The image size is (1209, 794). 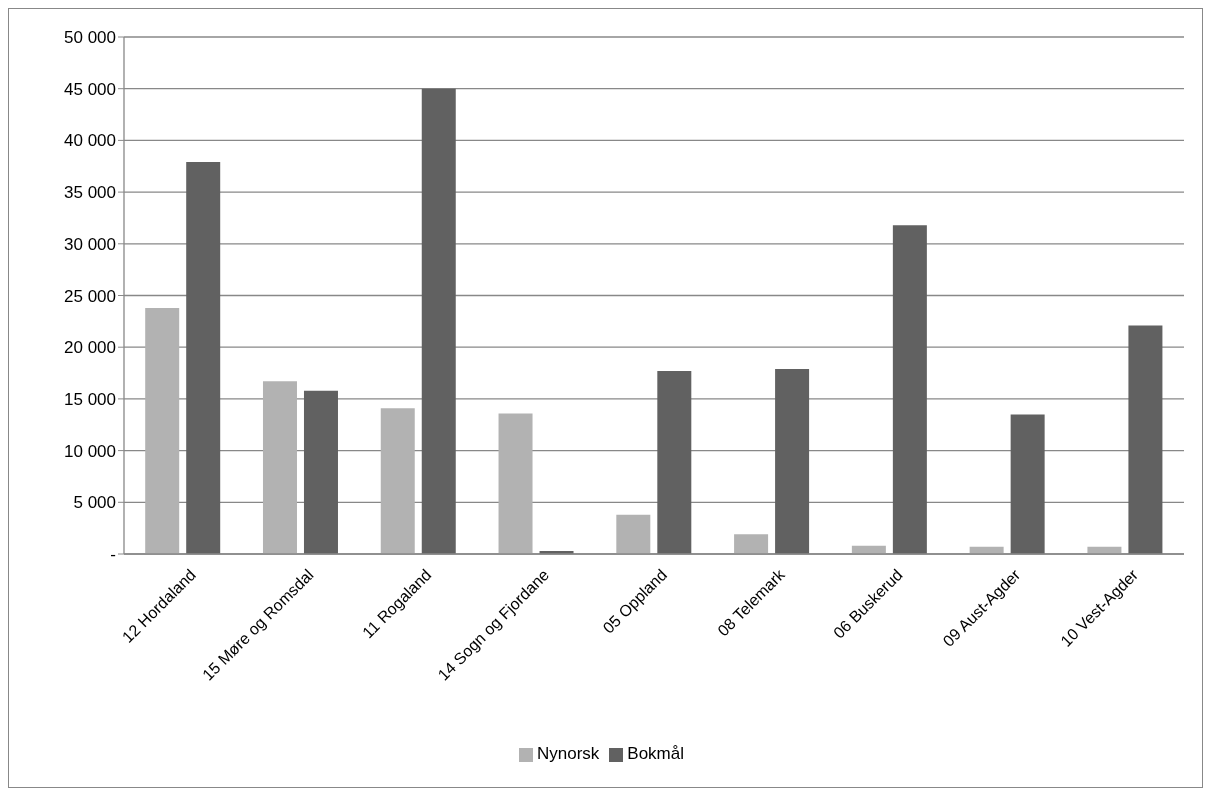 I want to click on y-tick-label: 30 000, so click(x=90, y=244).